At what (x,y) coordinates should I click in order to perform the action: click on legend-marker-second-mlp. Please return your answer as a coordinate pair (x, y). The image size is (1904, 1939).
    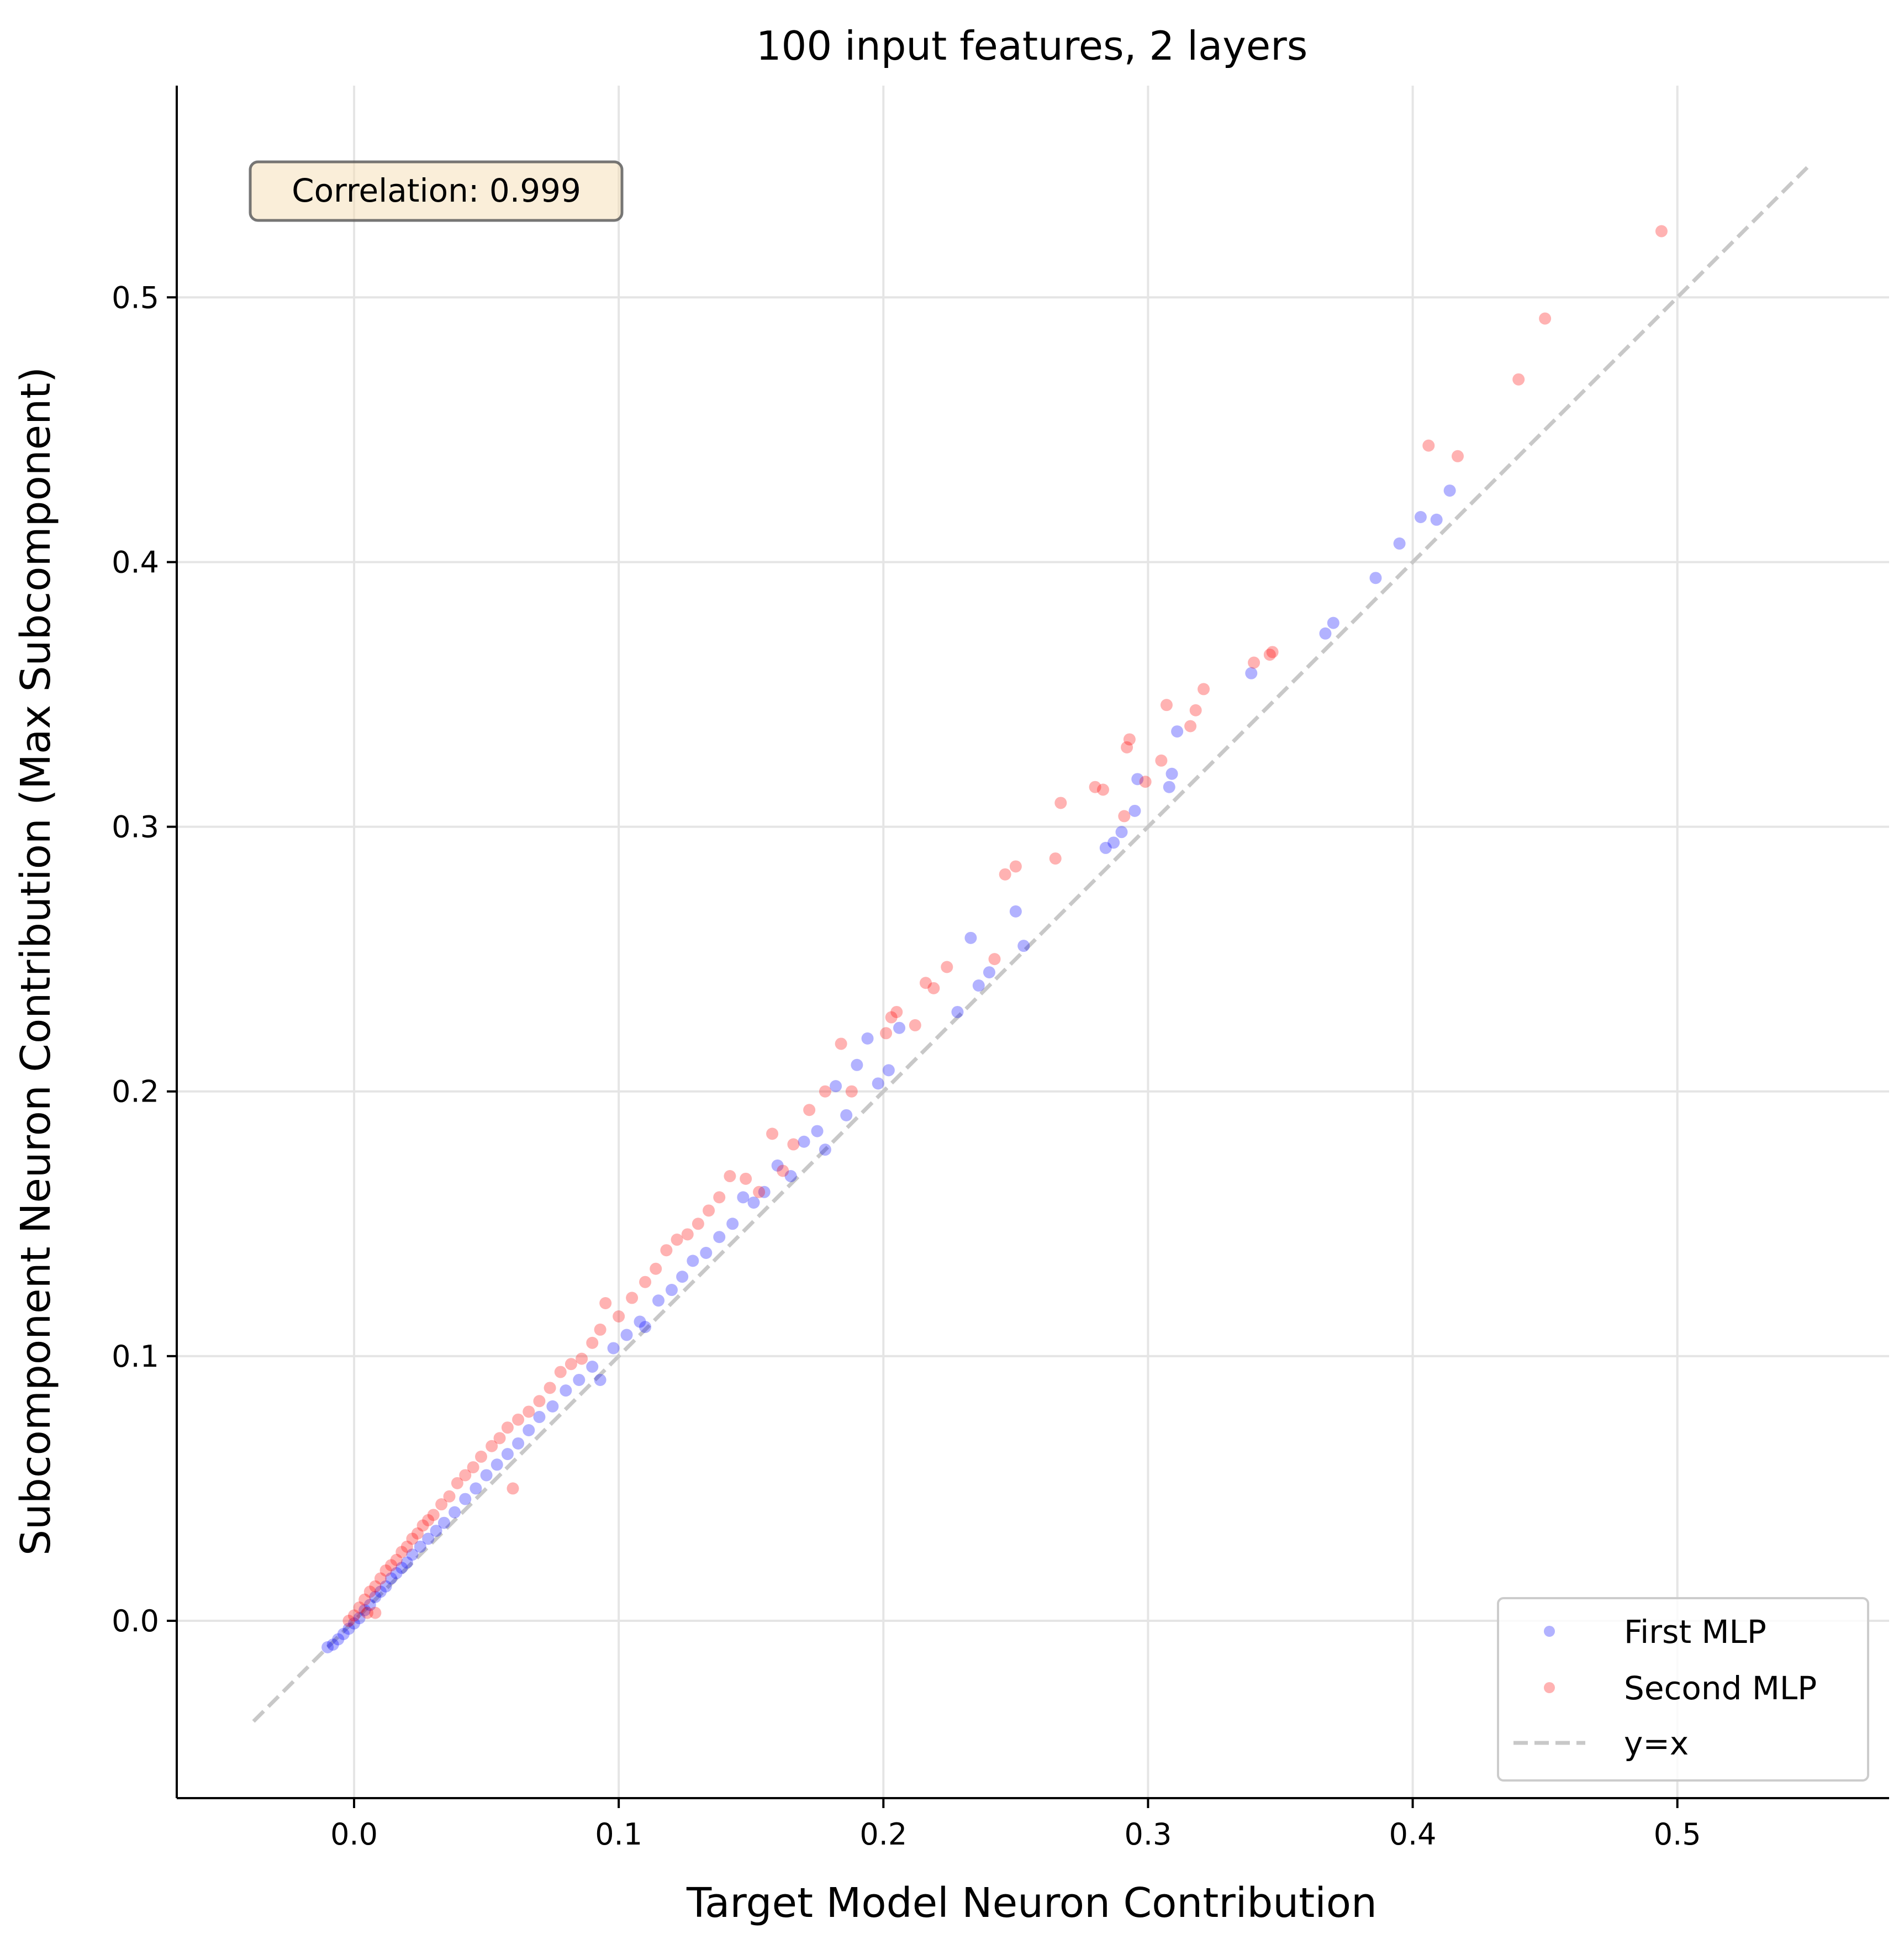
    Looking at the image, I should click on (1550, 1687).